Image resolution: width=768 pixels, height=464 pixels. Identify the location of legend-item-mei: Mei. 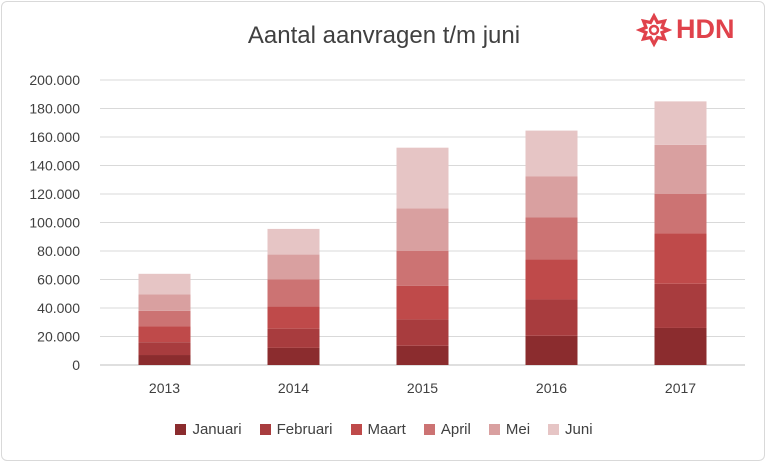
(509, 429).